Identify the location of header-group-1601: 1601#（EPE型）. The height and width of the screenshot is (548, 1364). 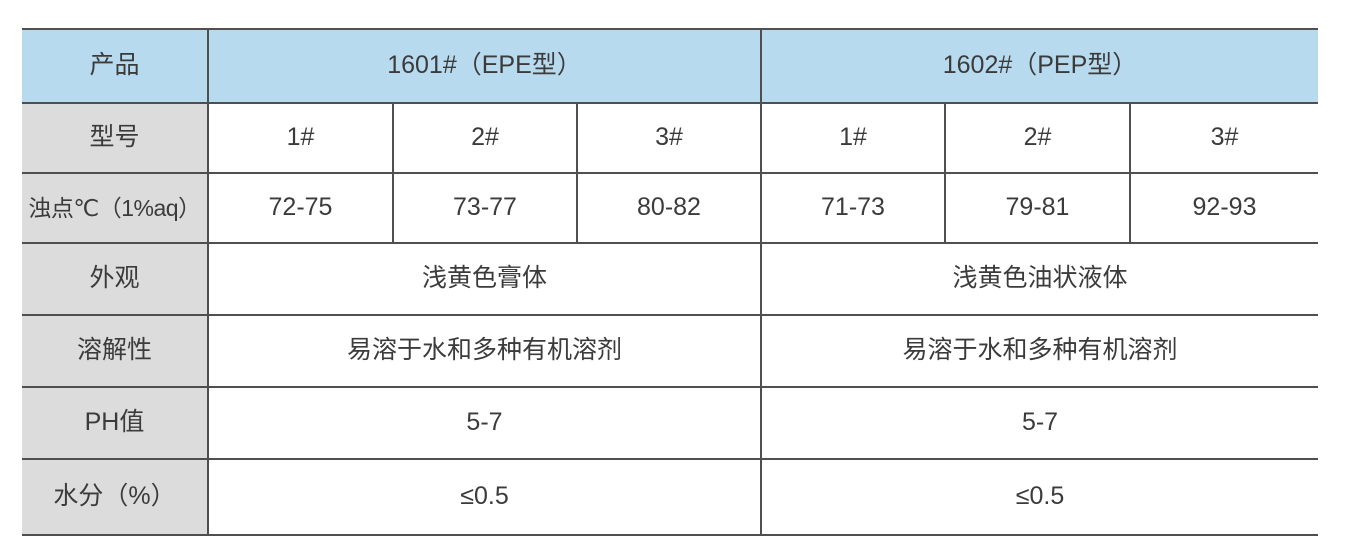
(484, 66).